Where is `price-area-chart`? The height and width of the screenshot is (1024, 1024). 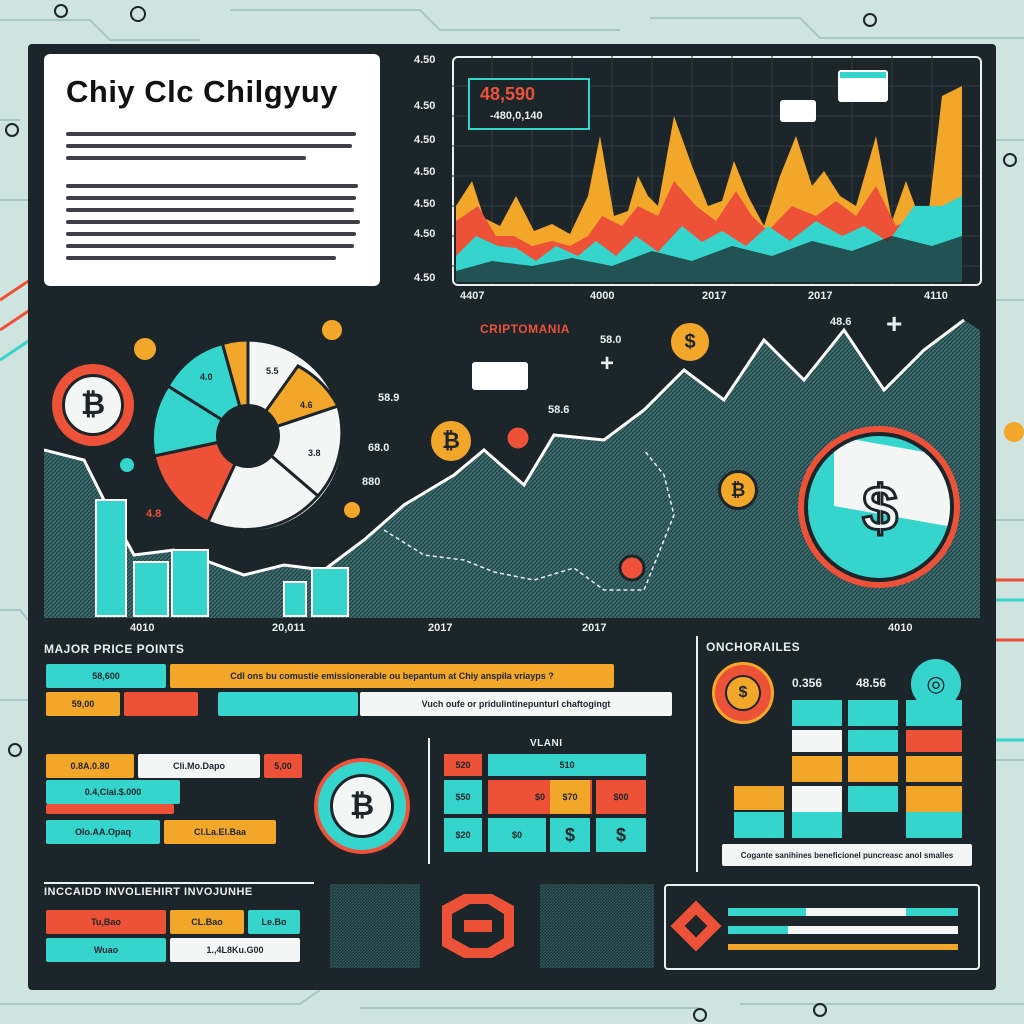
price-area-chart is located at coordinates (716, 170).